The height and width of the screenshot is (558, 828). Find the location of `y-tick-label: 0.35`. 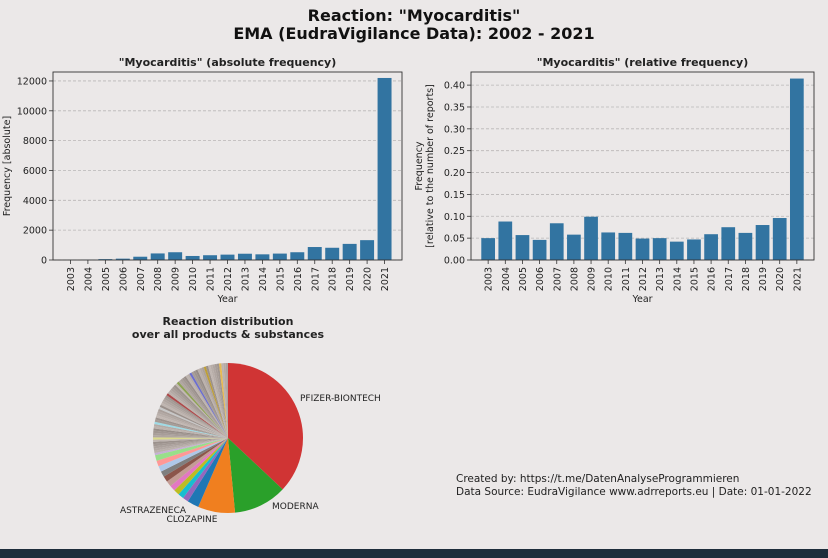

y-tick-label: 0.35 is located at coordinates (454, 107).